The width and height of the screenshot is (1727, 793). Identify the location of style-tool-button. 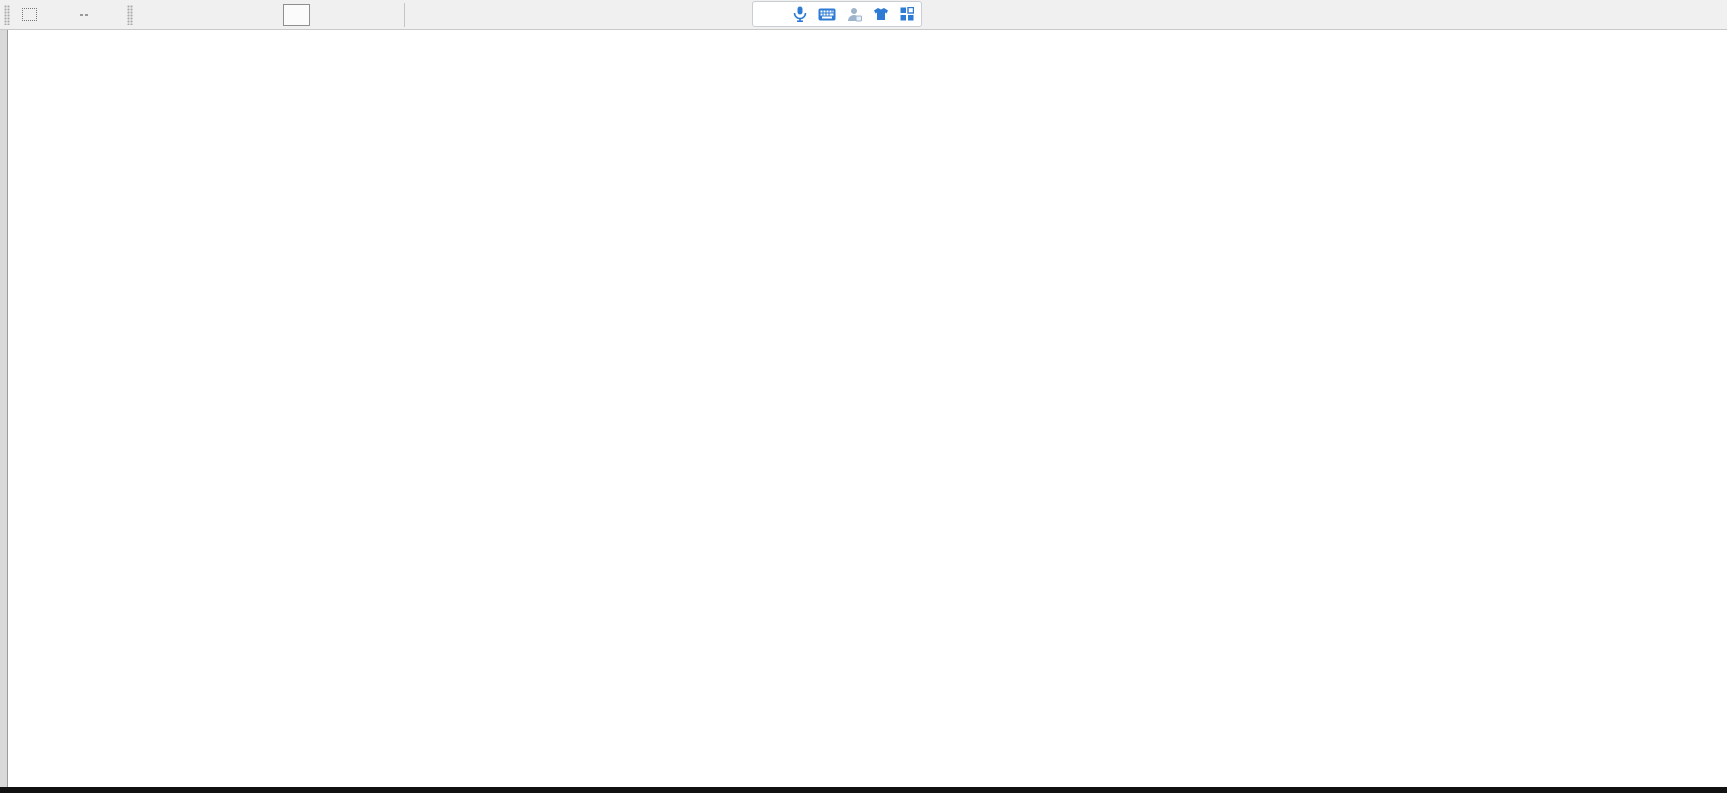
(110, 15).